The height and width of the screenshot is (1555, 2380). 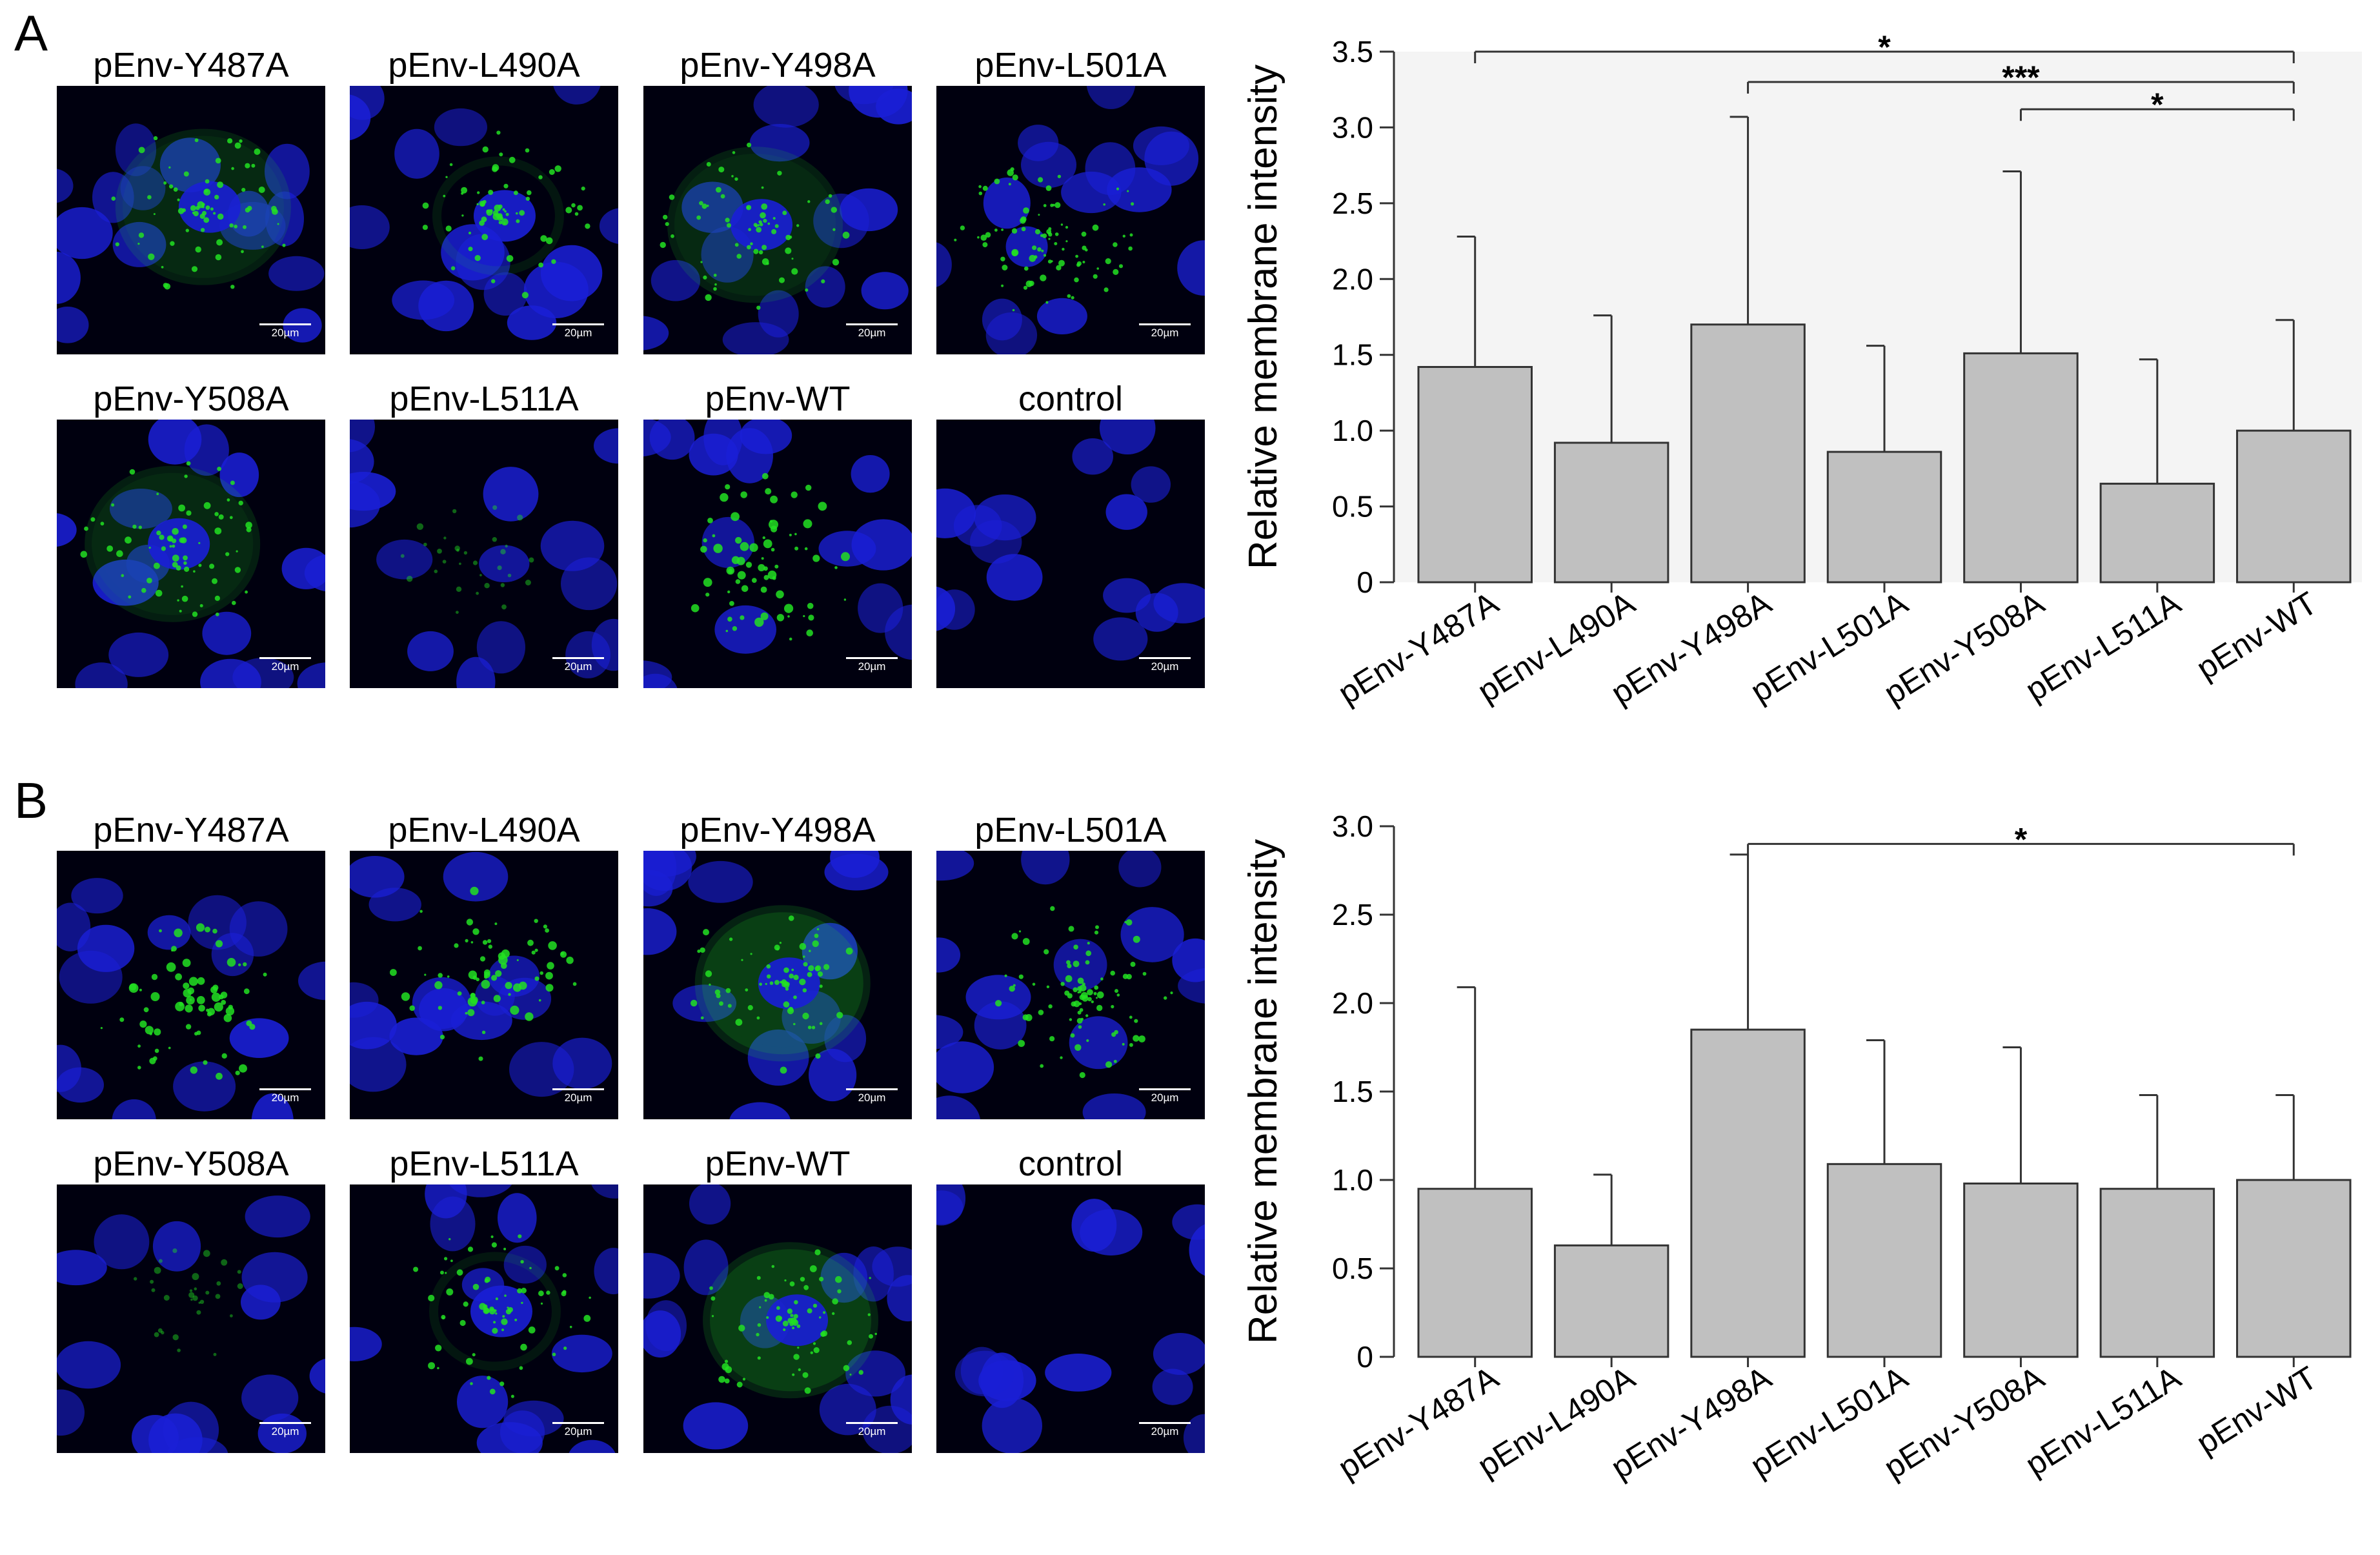 What do you see at coordinates (778, 1163) in the screenshot?
I see `micrograph-label: pEnv-WT` at bounding box center [778, 1163].